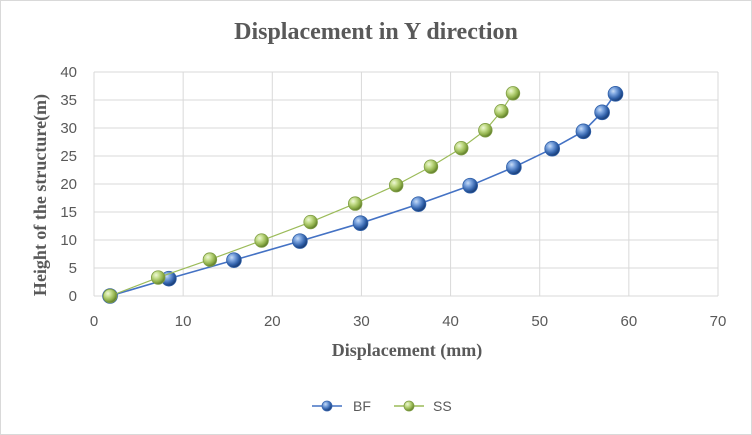  Describe the element at coordinates (407, 350) in the screenshot. I see `x-axis-title: Displacement (mm)` at that location.